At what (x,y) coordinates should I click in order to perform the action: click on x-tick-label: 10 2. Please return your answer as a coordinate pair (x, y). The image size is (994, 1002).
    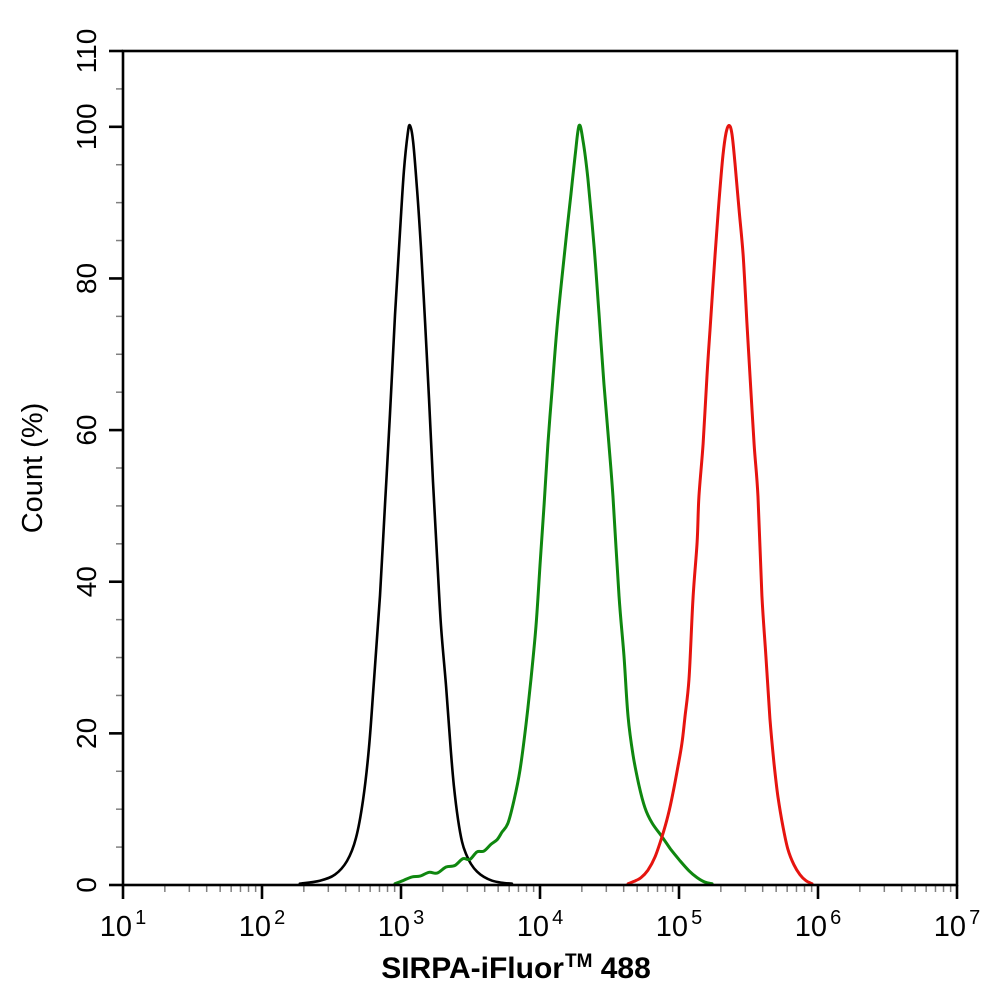
    Looking at the image, I should click on (262, 925).